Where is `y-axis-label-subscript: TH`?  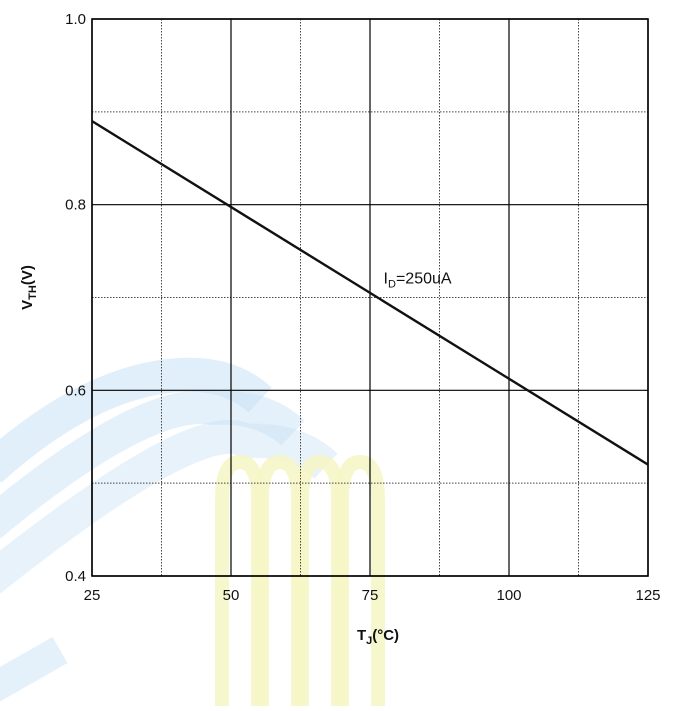
y-axis-label-subscript: TH is located at coordinates (33, 292).